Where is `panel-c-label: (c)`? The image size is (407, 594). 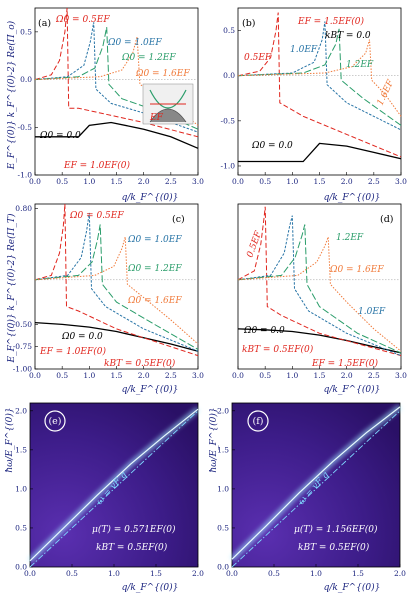
panel-c-label: (c) is located at coordinates (178, 219).